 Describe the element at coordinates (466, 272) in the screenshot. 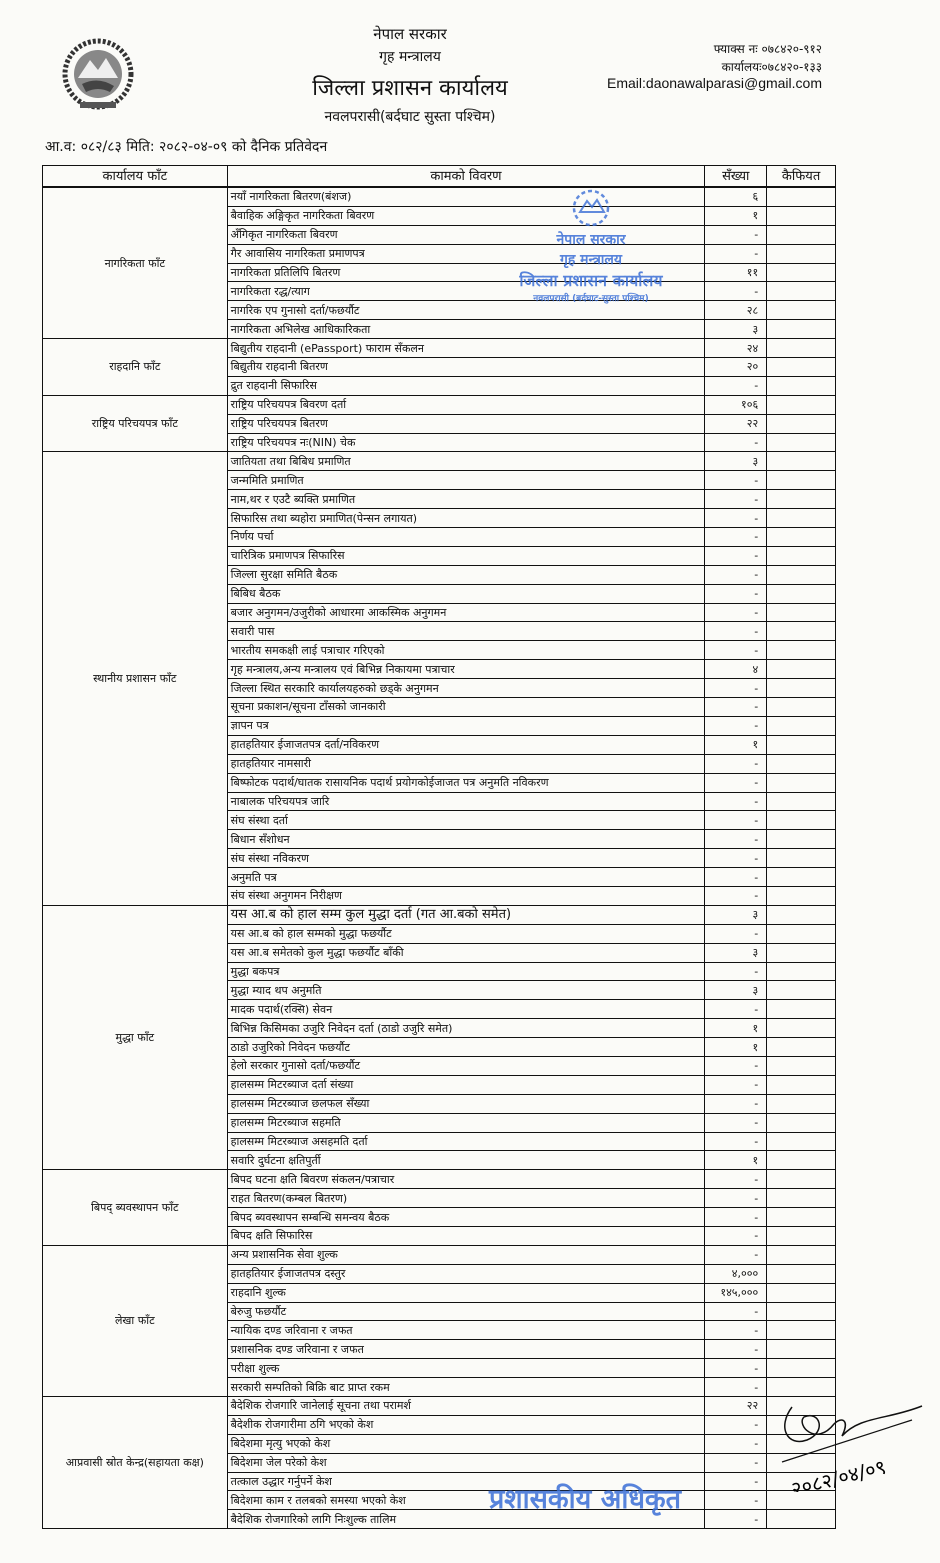

I see `work-description: नागरिकता प्रतिलिपि बितरण` at that location.